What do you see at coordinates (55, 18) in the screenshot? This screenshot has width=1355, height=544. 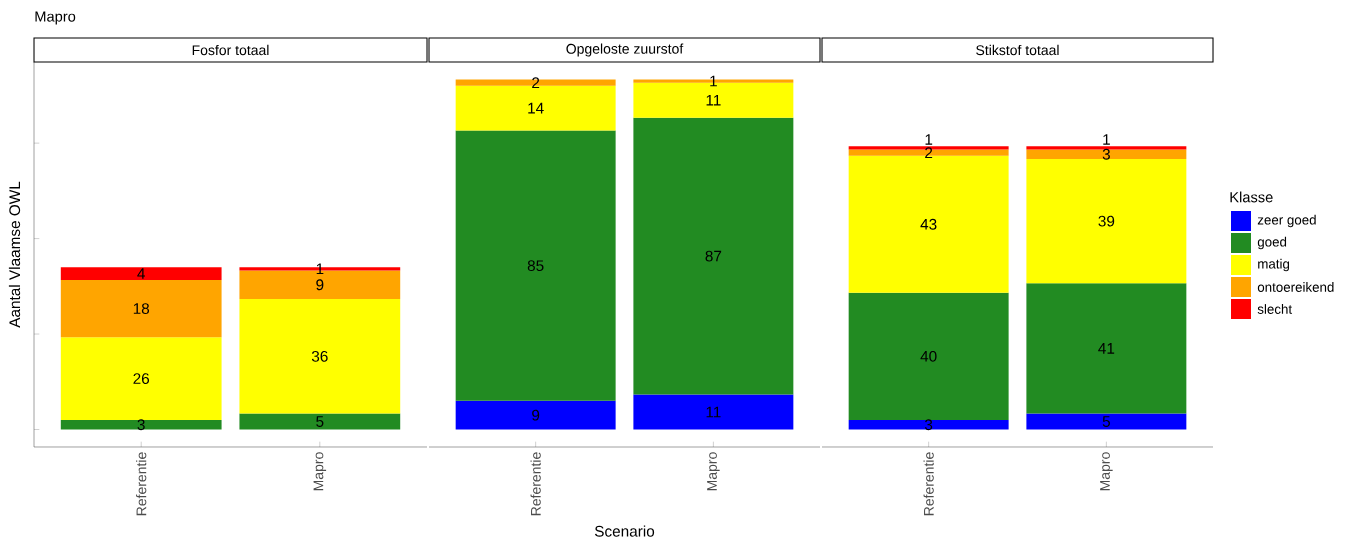 I see `text: Mapro` at bounding box center [55, 18].